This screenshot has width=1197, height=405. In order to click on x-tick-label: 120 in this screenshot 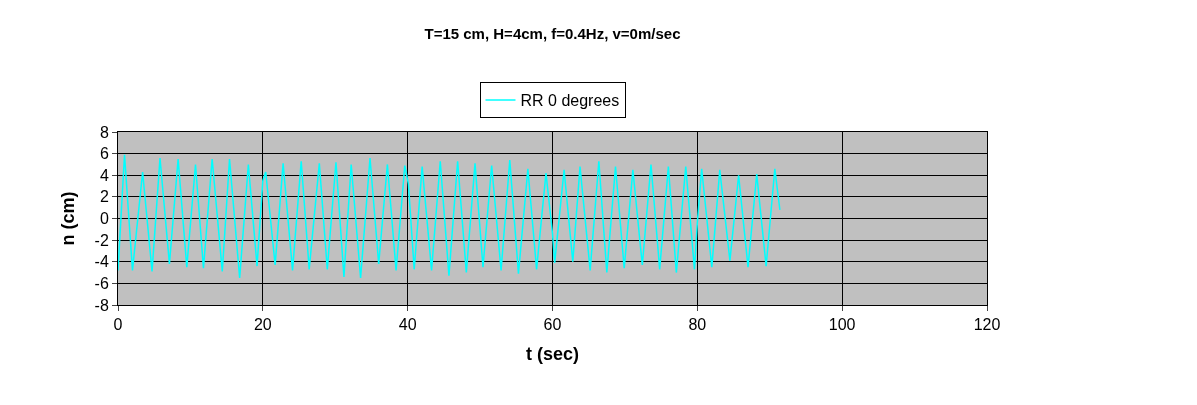, I will do `click(987, 325)`.